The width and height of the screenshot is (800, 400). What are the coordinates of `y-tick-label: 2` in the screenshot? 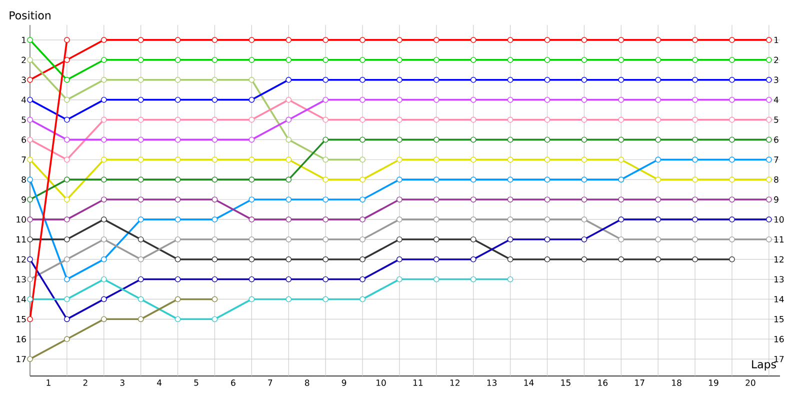 It's located at (24, 60).